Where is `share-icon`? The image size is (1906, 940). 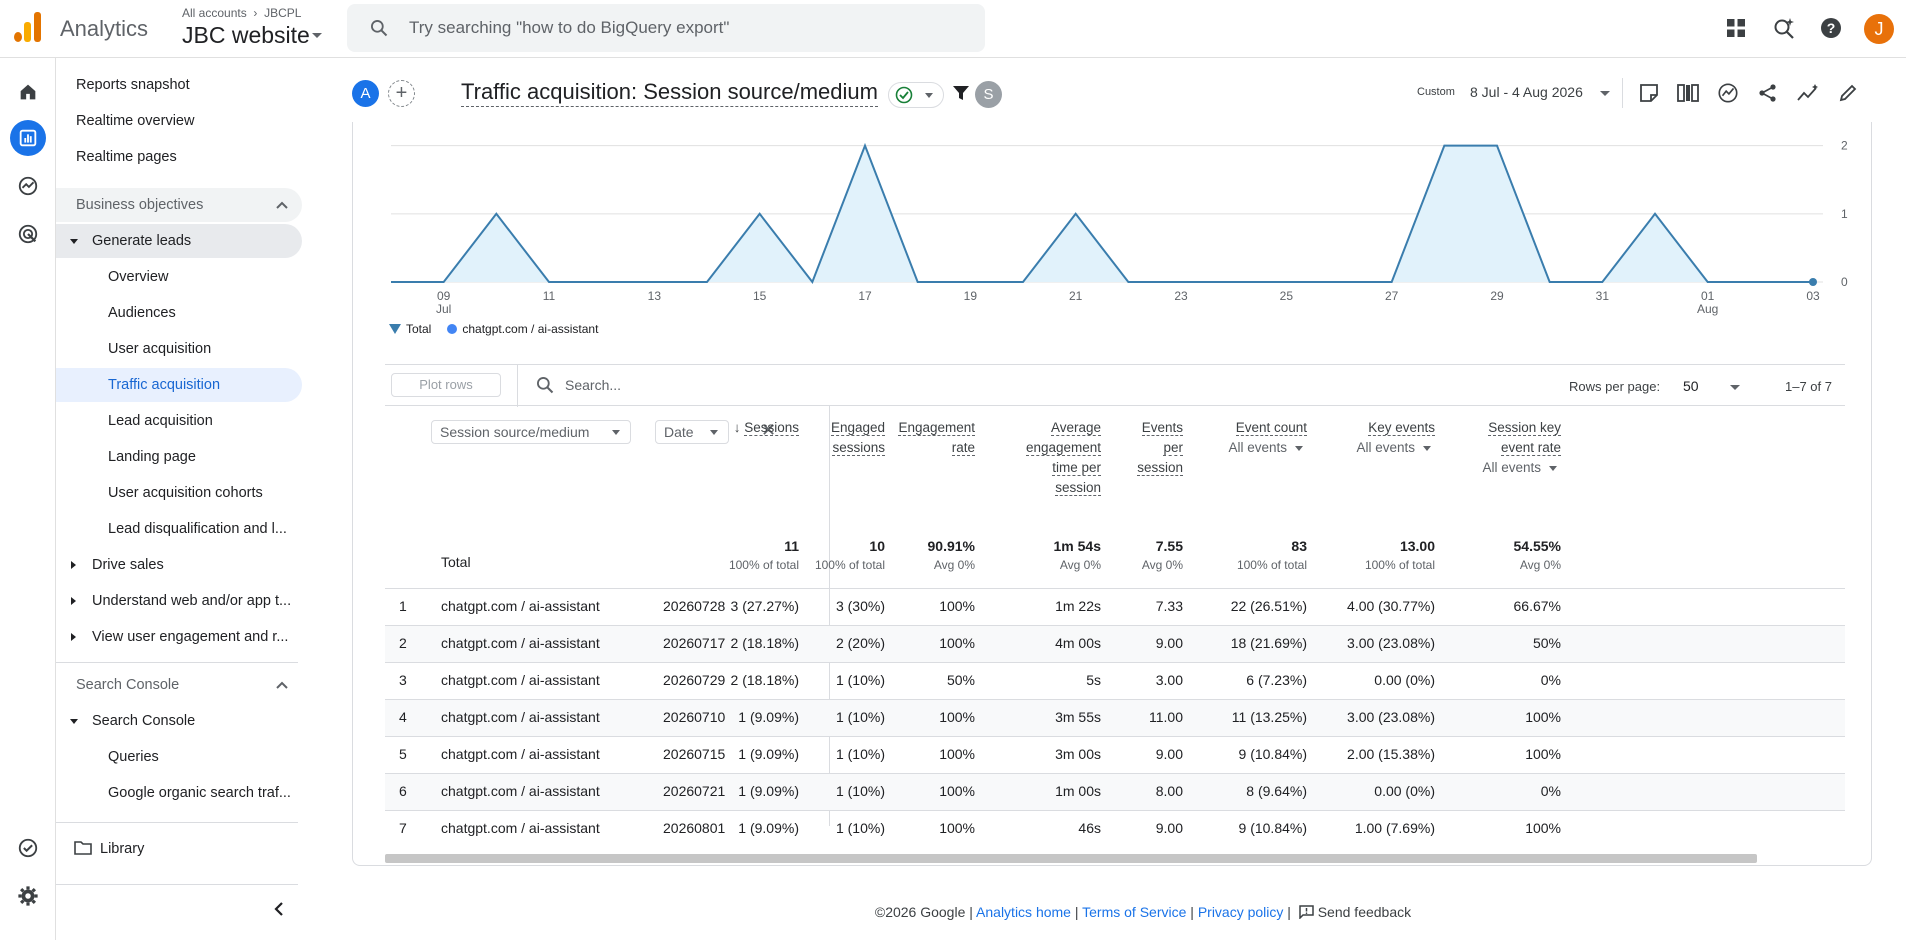
share-icon is located at coordinates (1768, 93).